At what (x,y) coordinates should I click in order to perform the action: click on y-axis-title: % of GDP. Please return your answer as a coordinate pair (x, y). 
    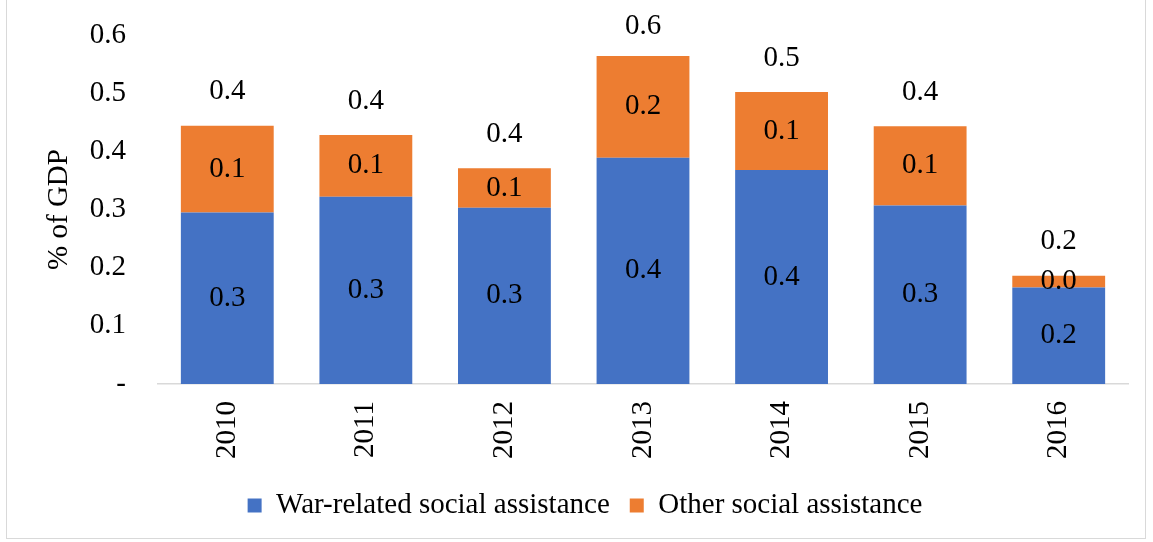
    Looking at the image, I should click on (57, 209).